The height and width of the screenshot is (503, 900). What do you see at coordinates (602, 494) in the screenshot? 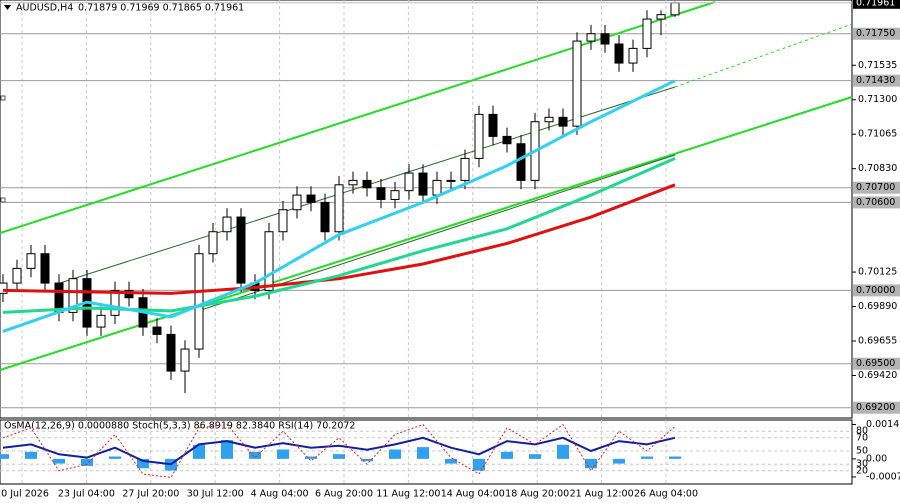
I see `x-tick-label: 21 Aug 12:00` at bounding box center [602, 494].